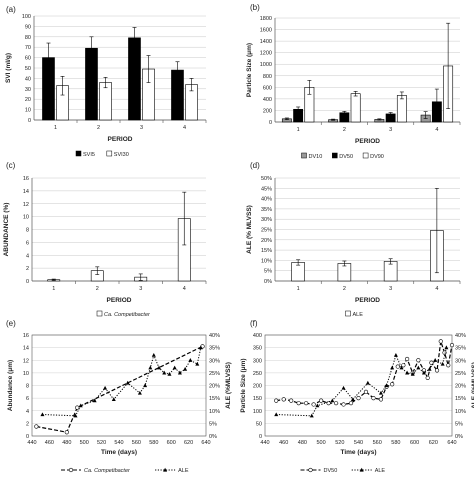 The height and width of the screenshot is (477, 474). I want to click on legend-label: DV10, so click(316, 157).